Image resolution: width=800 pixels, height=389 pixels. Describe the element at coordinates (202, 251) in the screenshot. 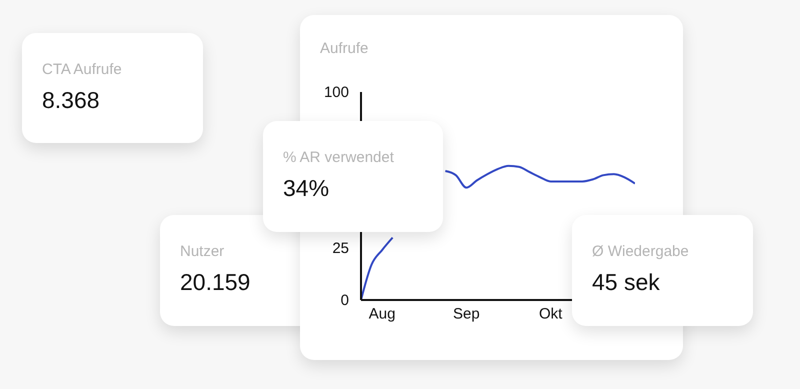

I see `text: Nutzer` at that location.